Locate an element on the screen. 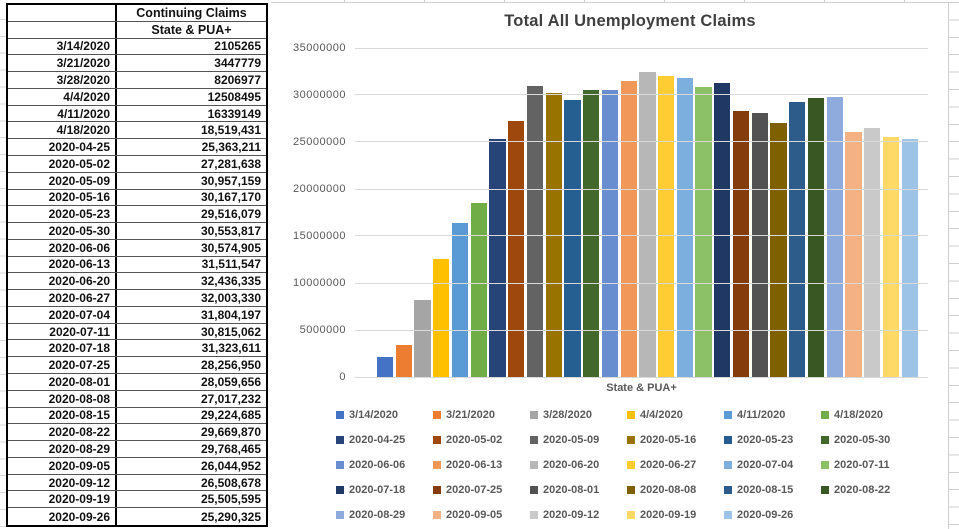 The height and width of the screenshot is (529, 959). value-cell: 31,511,547 is located at coordinates (190, 264).